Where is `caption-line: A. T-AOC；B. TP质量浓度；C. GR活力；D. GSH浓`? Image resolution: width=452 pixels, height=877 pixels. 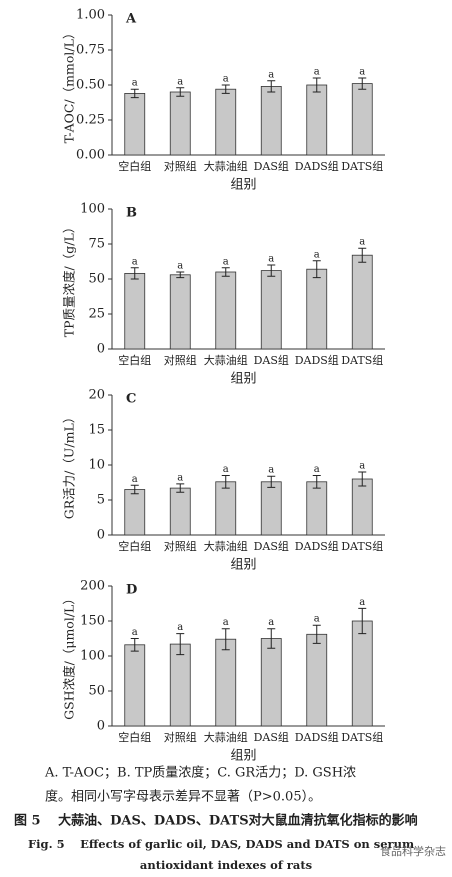 caption-line: A. T-AOC；B. TP质量浓度；C. GR活力；D. GSH浓 is located at coordinates (200, 773).